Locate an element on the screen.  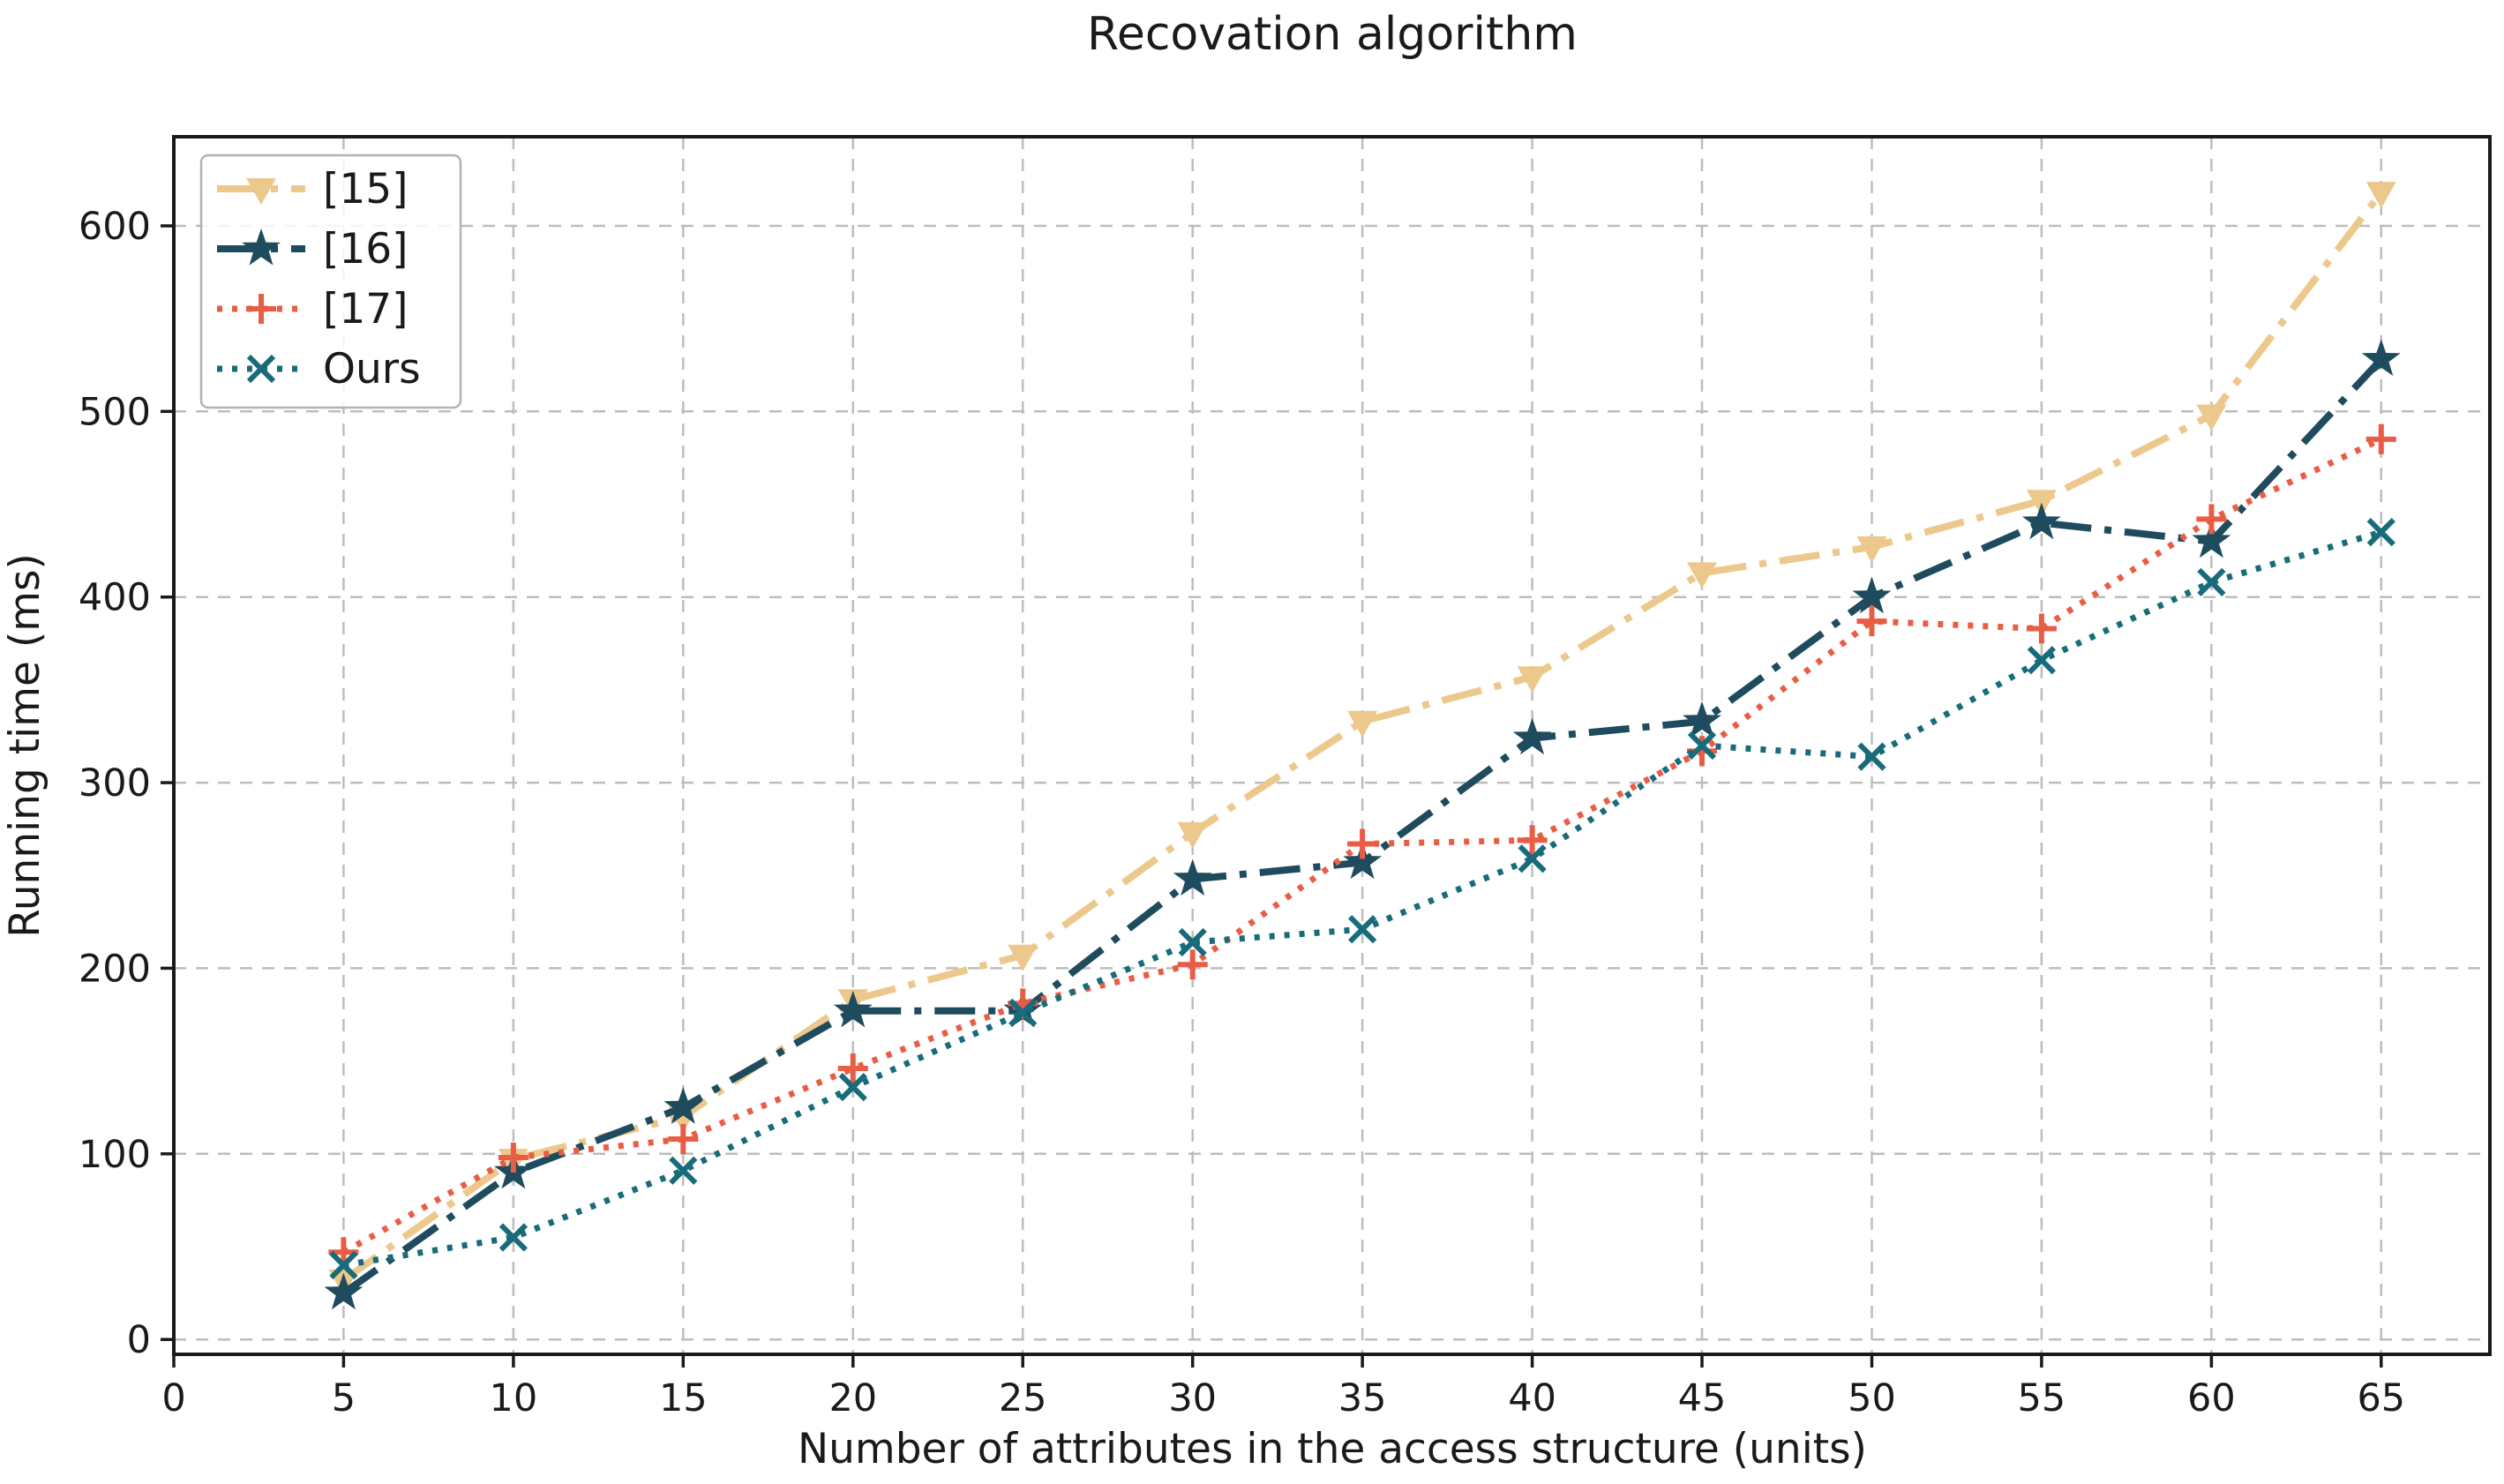
x-tick-label: 25 is located at coordinates (1023, 1398).